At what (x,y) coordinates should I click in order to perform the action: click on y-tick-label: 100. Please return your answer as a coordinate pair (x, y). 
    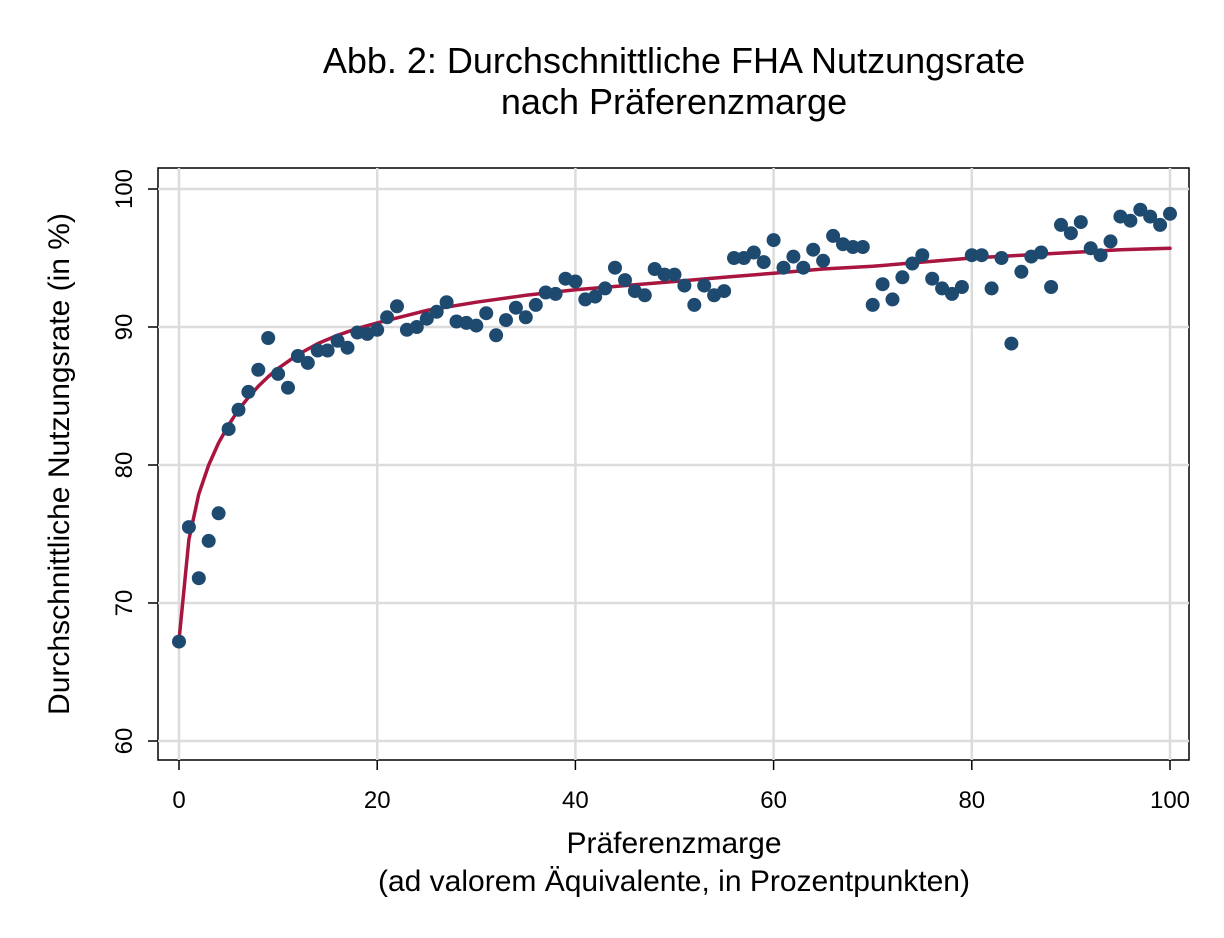
    Looking at the image, I should click on (124, 189).